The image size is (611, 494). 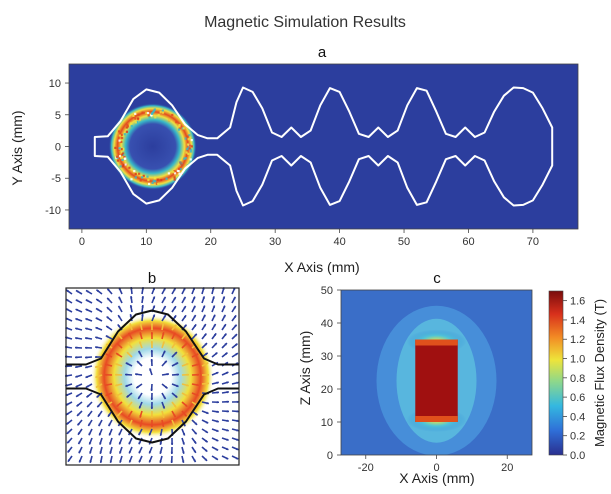 What do you see at coordinates (435, 464) in the screenshot?
I see `panel-c-x-ticks: -20 0 20` at bounding box center [435, 464].